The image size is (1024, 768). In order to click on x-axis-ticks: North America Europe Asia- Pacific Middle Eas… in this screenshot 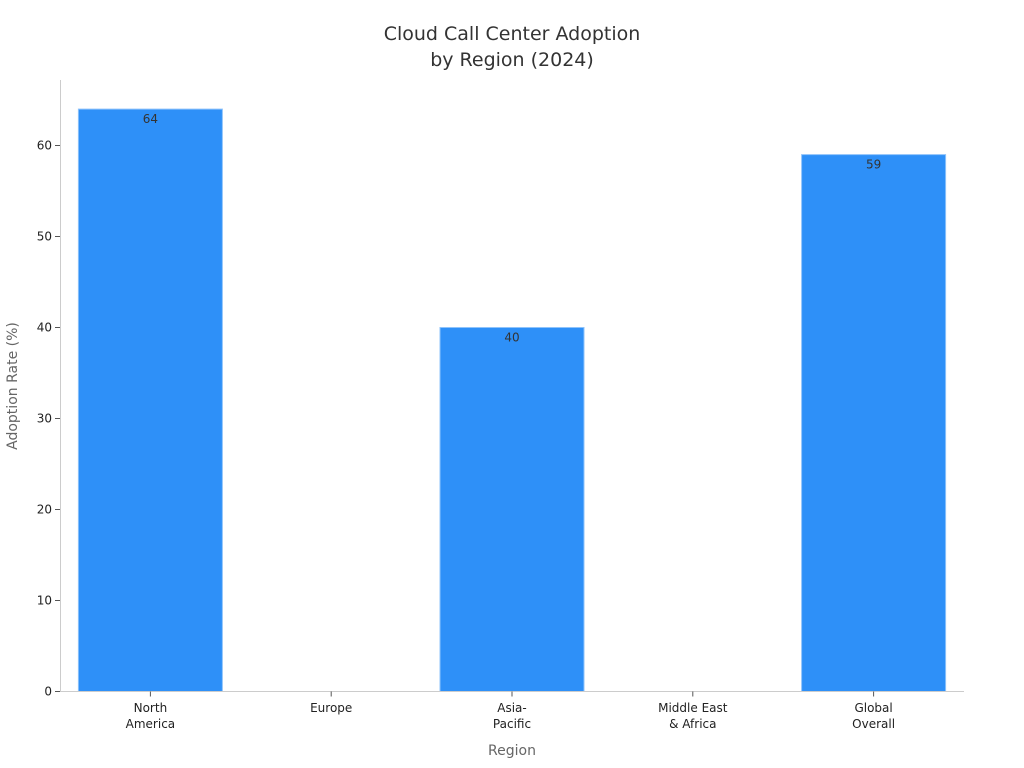, I will do `click(510, 711)`.